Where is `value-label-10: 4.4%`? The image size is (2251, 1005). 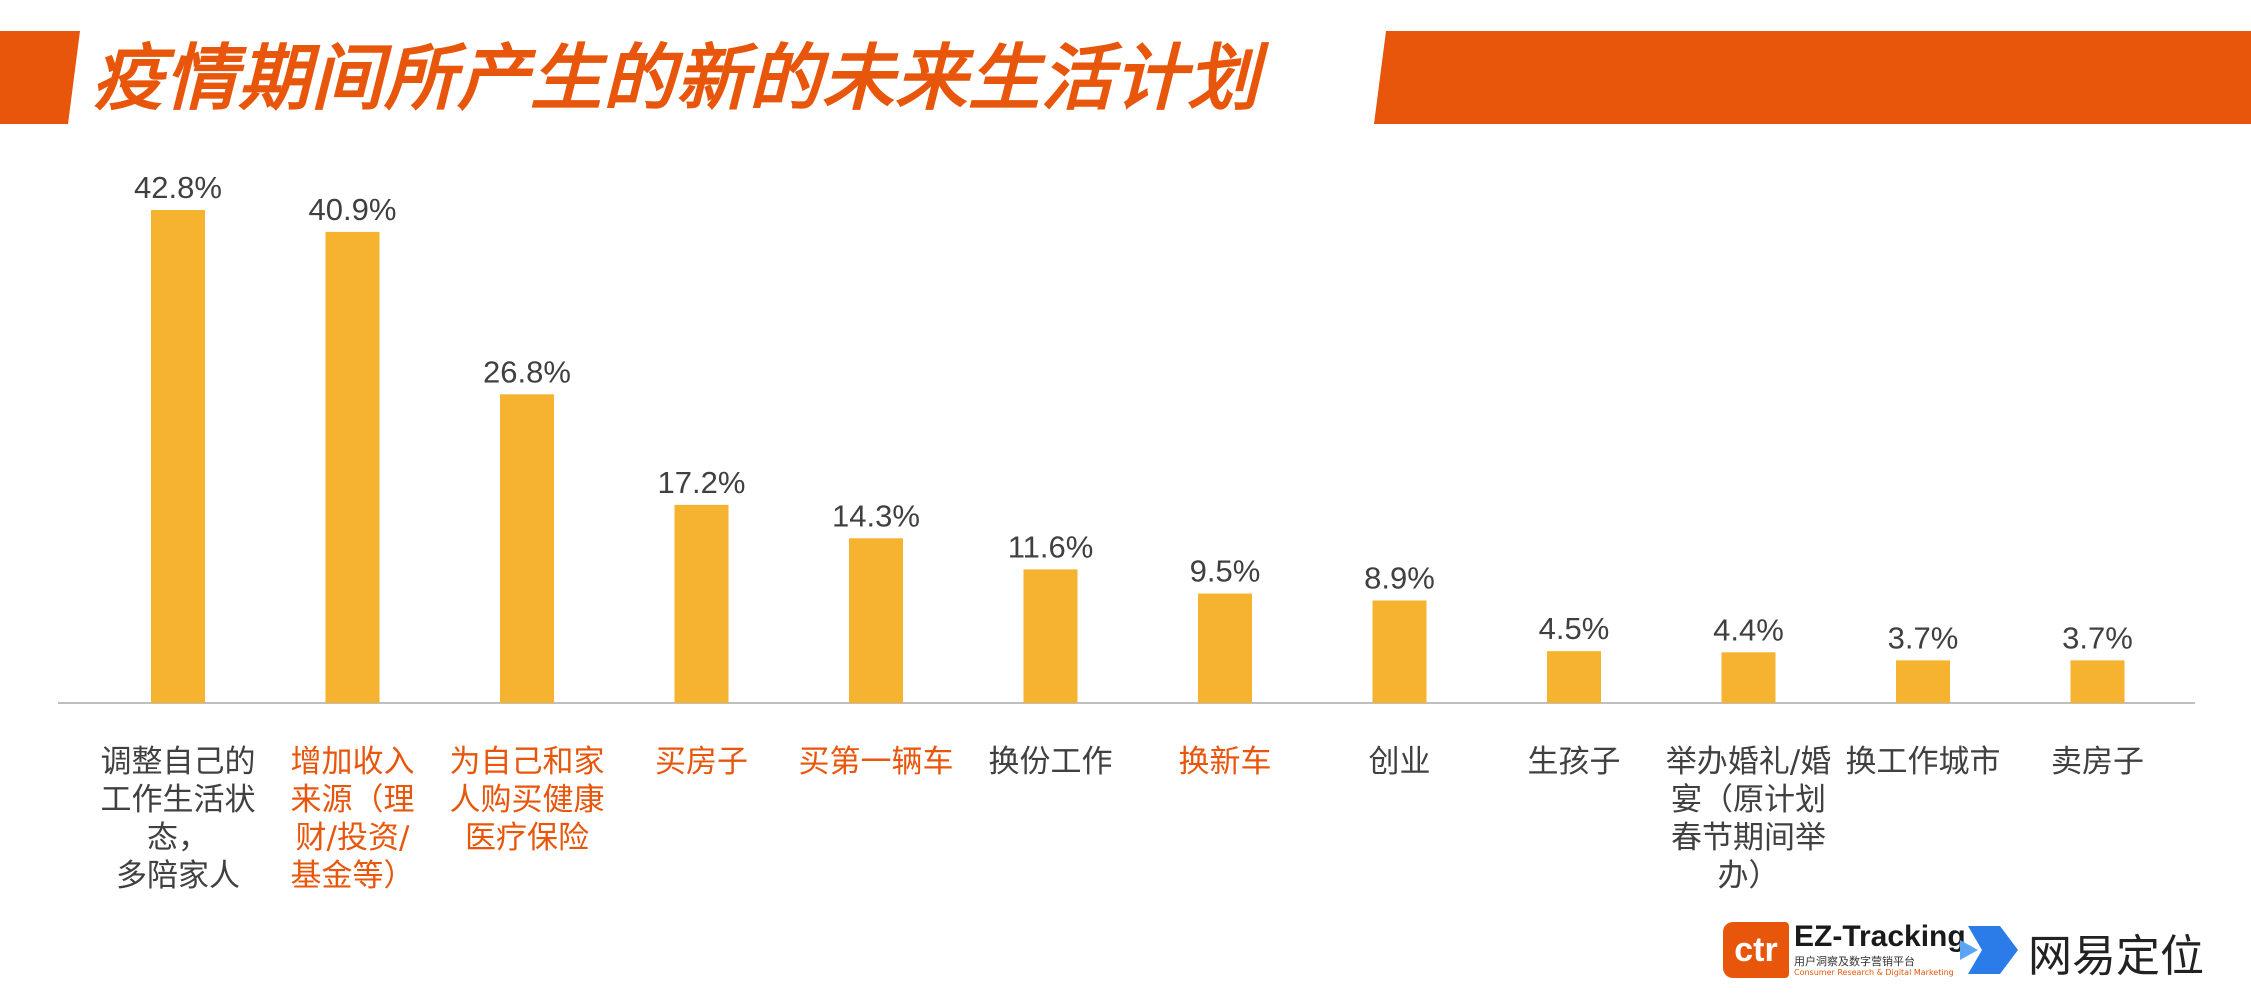
value-label-10: 4.4% is located at coordinates (1748, 629).